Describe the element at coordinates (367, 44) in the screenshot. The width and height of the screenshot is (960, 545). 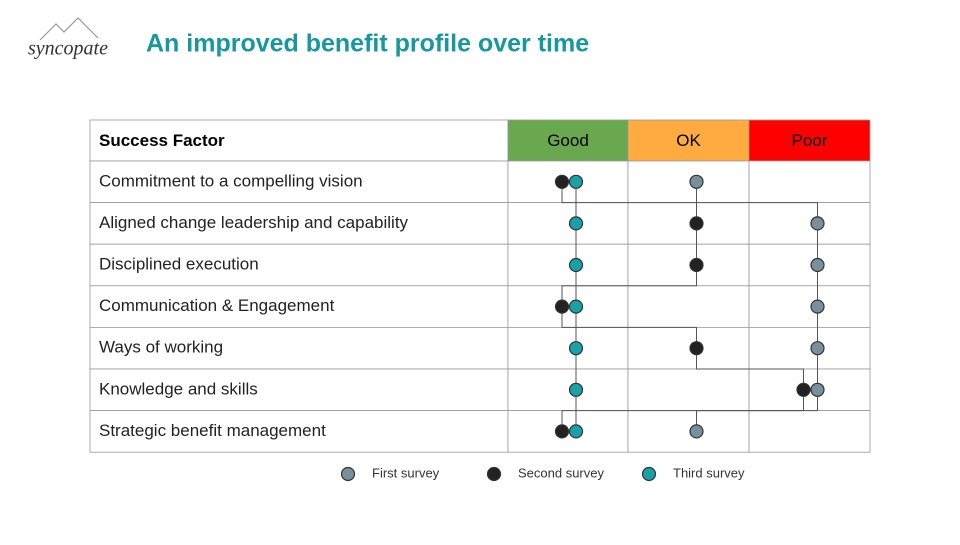
I see `title: An improved benefit profile over time` at that location.